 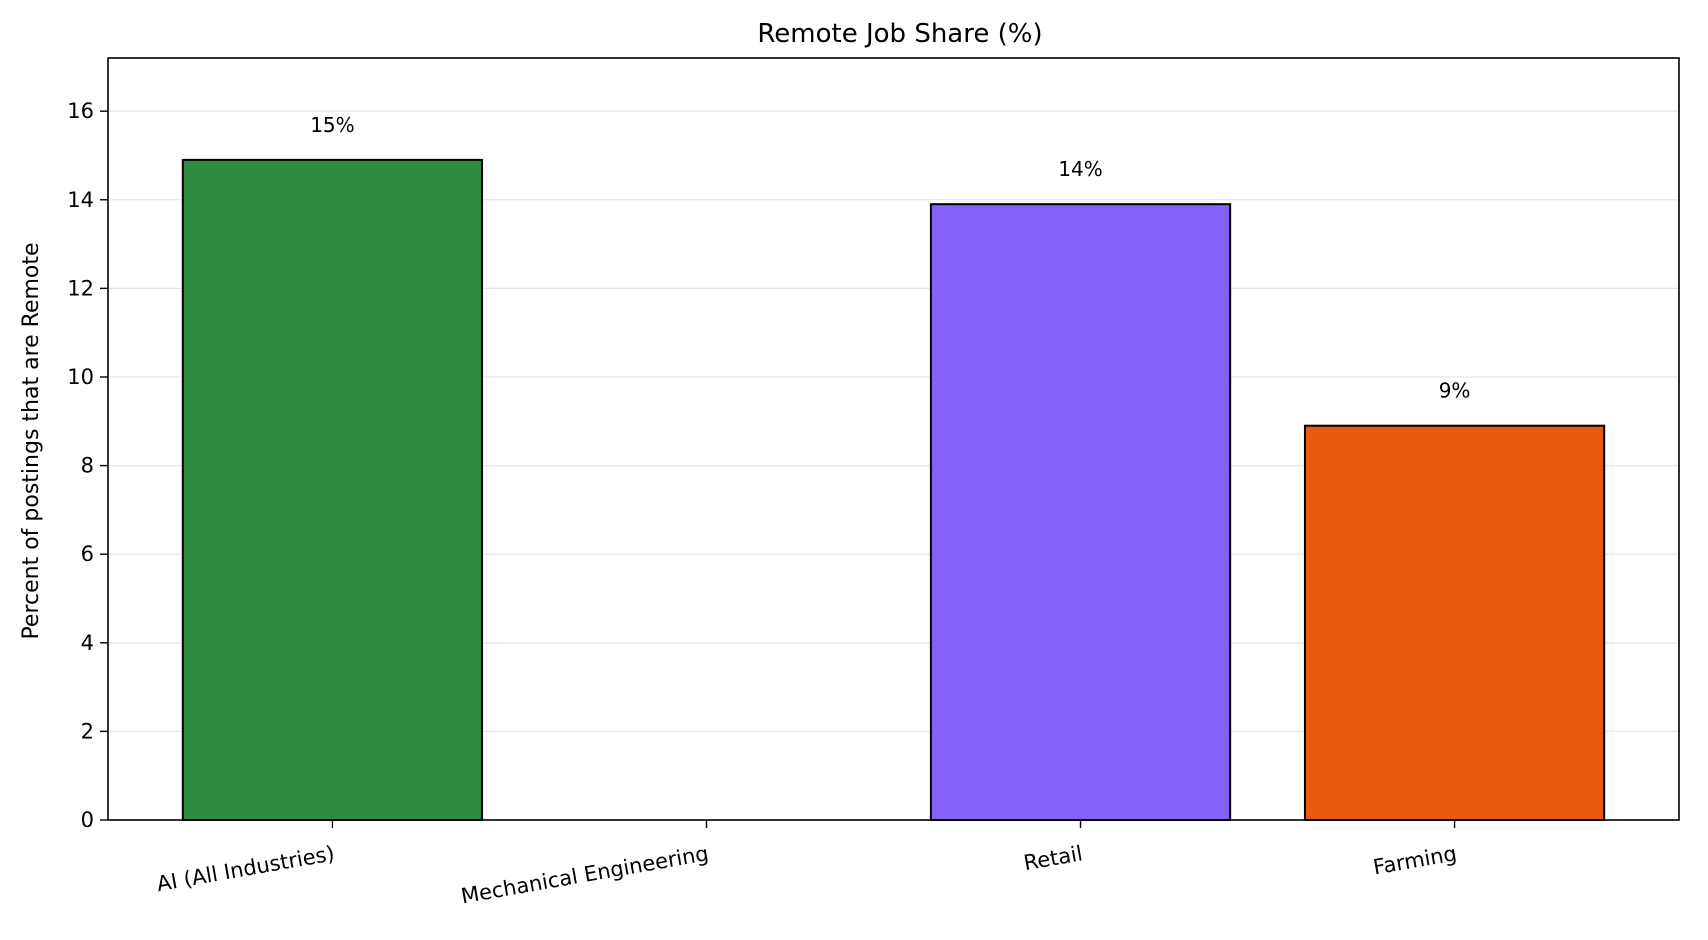 What do you see at coordinates (1455, 391) in the screenshot?
I see `bar-value-label: 9%` at bounding box center [1455, 391].